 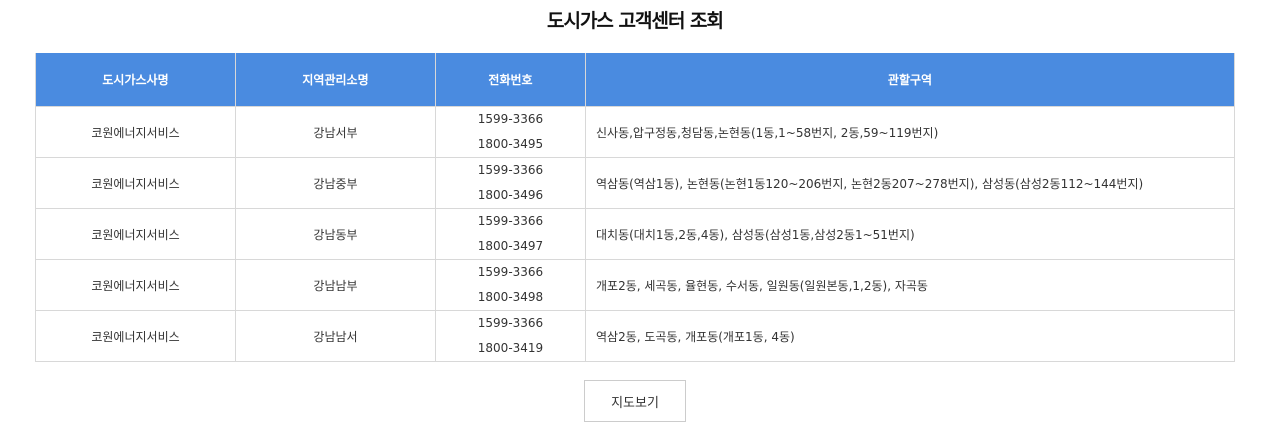 I want to click on header-office: 지역관리소명, so click(x=335, y=80).